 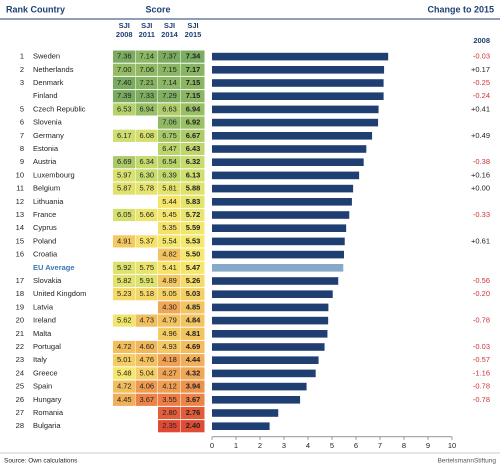 What do you see at coordinates (466, 461) in the screenshot?
I see `brand: BertelsmannStiftung` at bounding box center [466, 461].